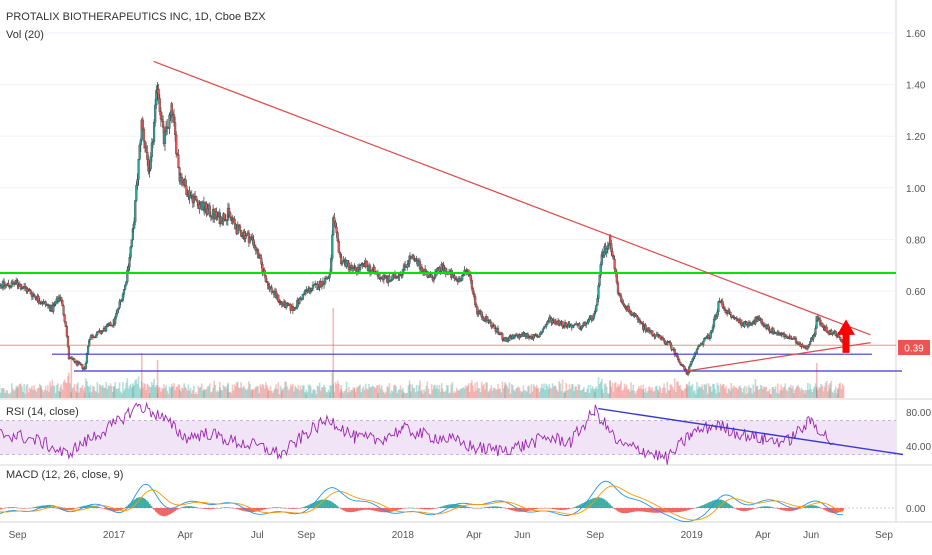 The height and width of the screenshot is (555, 932). Describe the element at coordinates (257, 535) in the screenshot. I see `time-tick-label: Jul` at that location.